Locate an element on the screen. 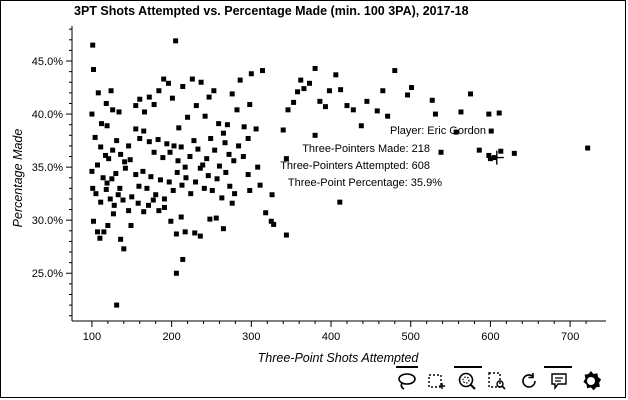 The height and width of the screenshot is (400, 628). bokeh-logo-icon is located at coordinates (591, 381).